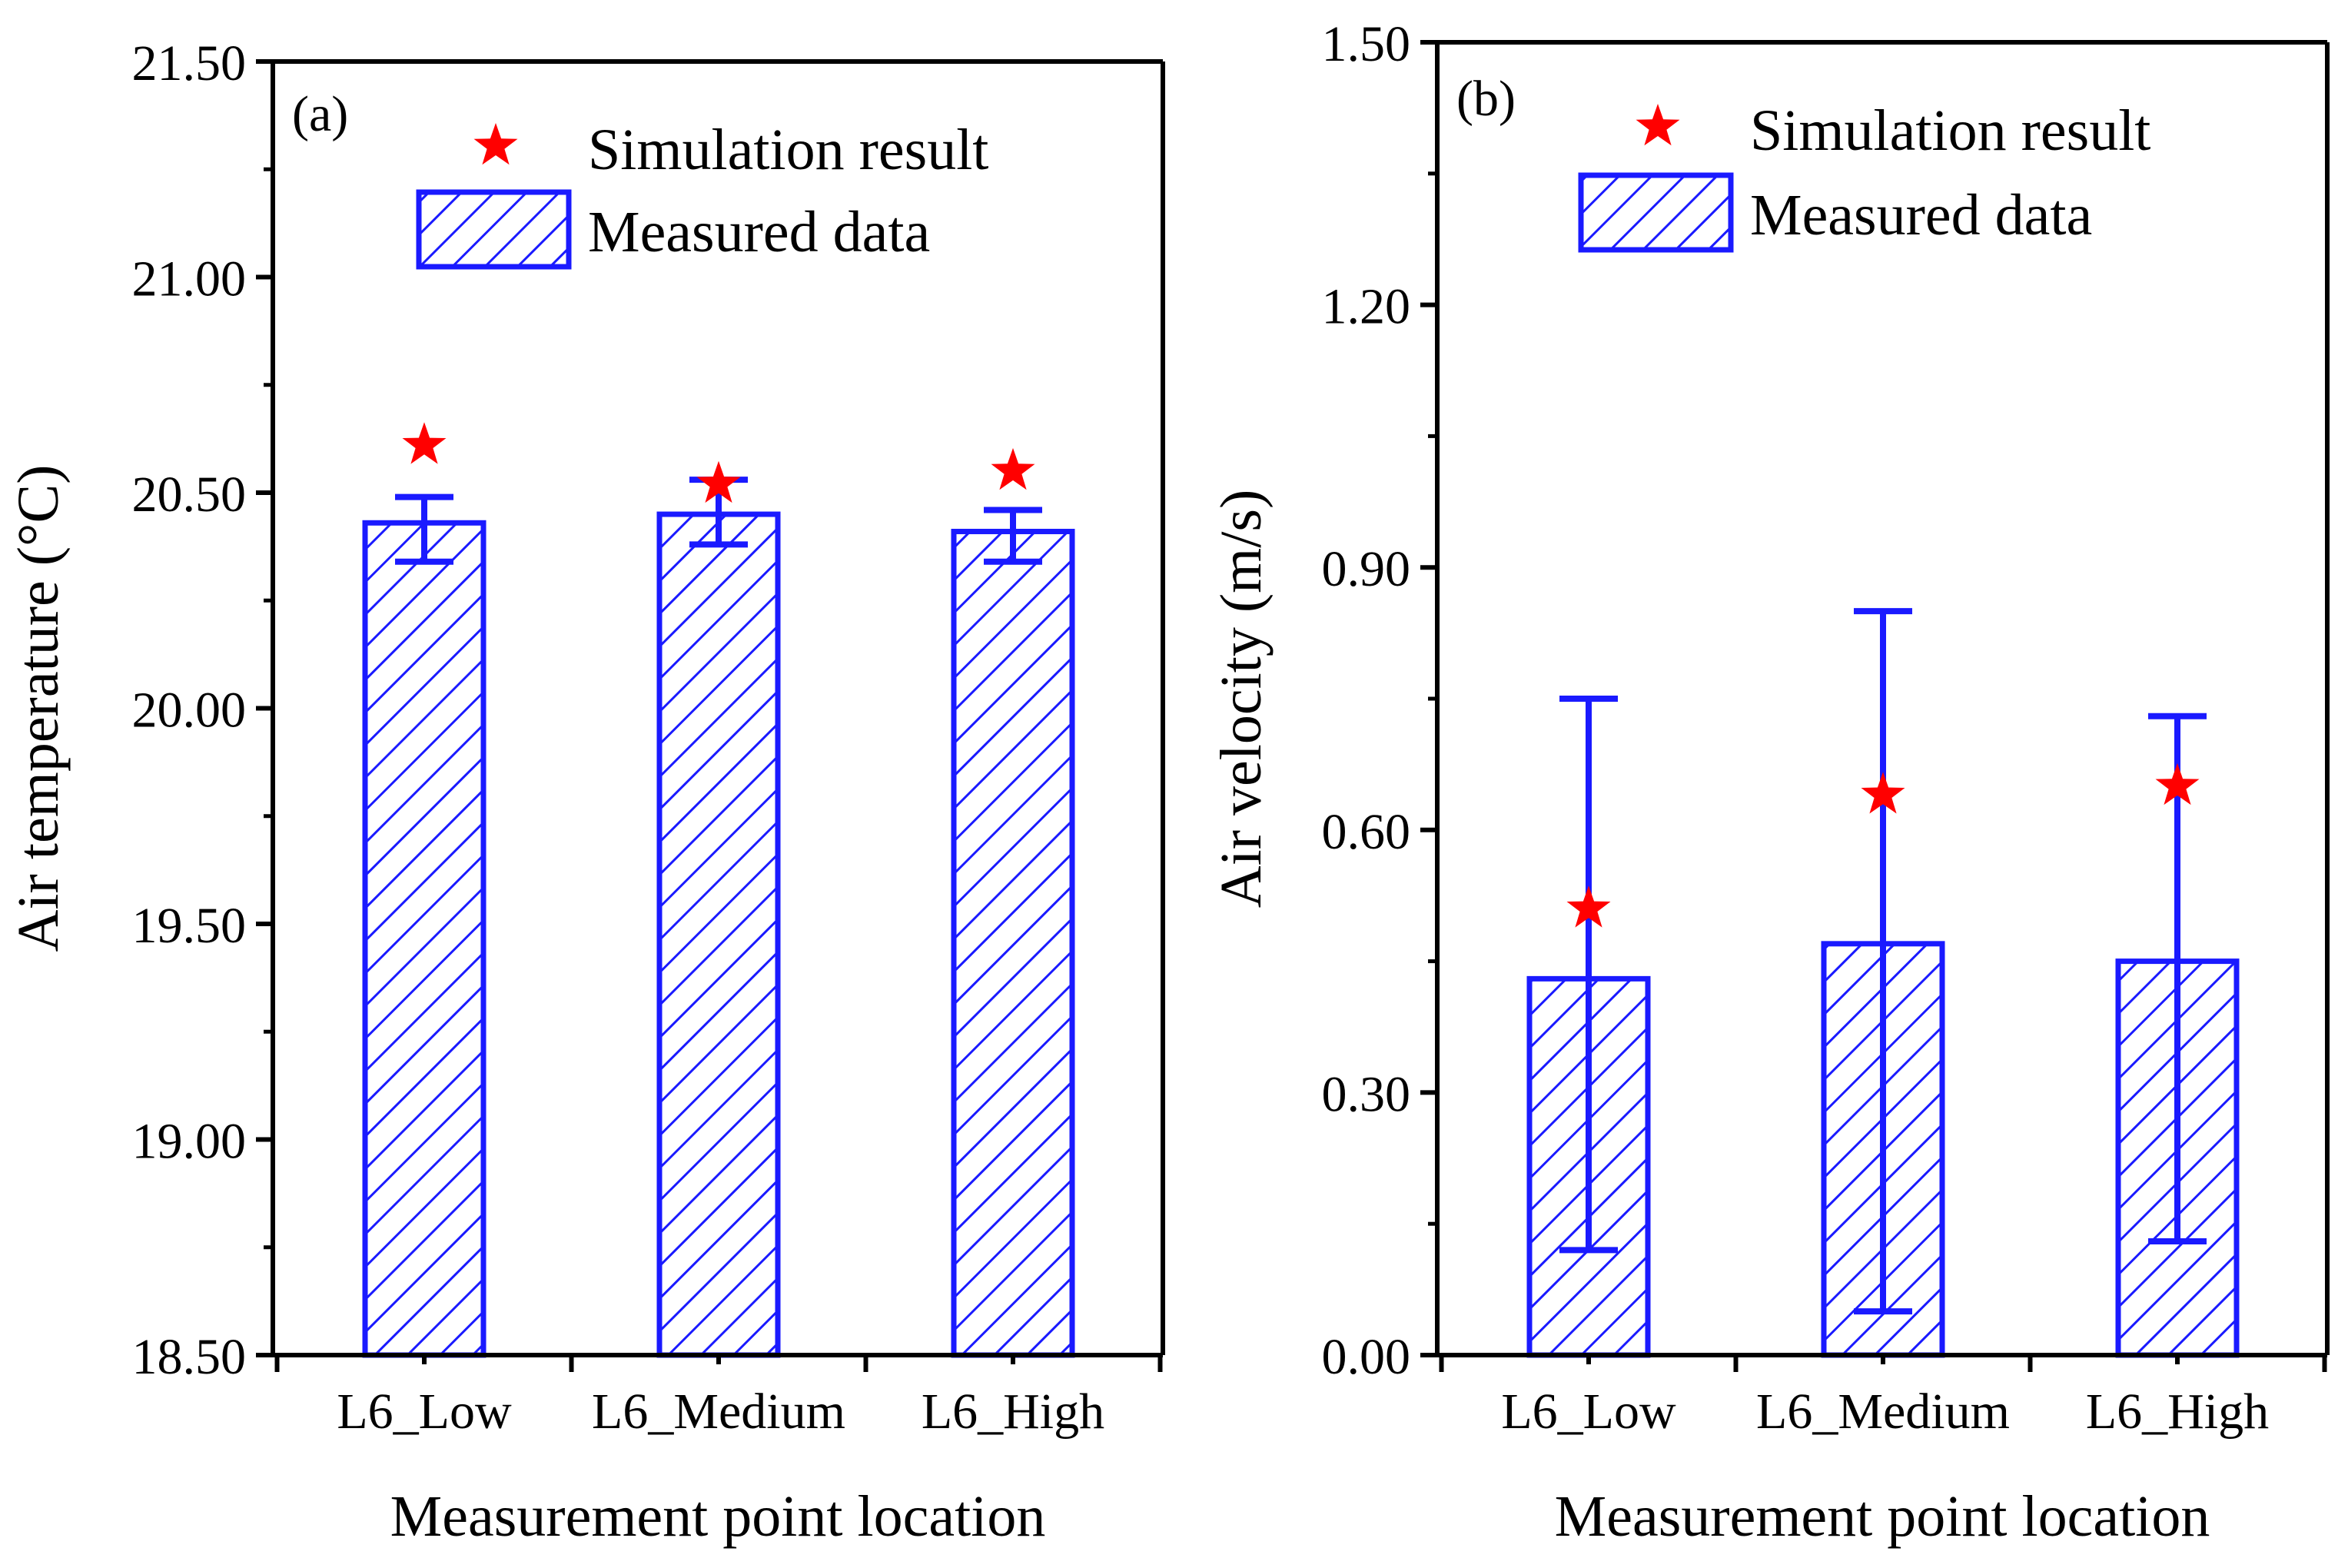  Describe the element at coordinates (320, 114) in the screenshot. I see `panel-label: (a)` at that location.